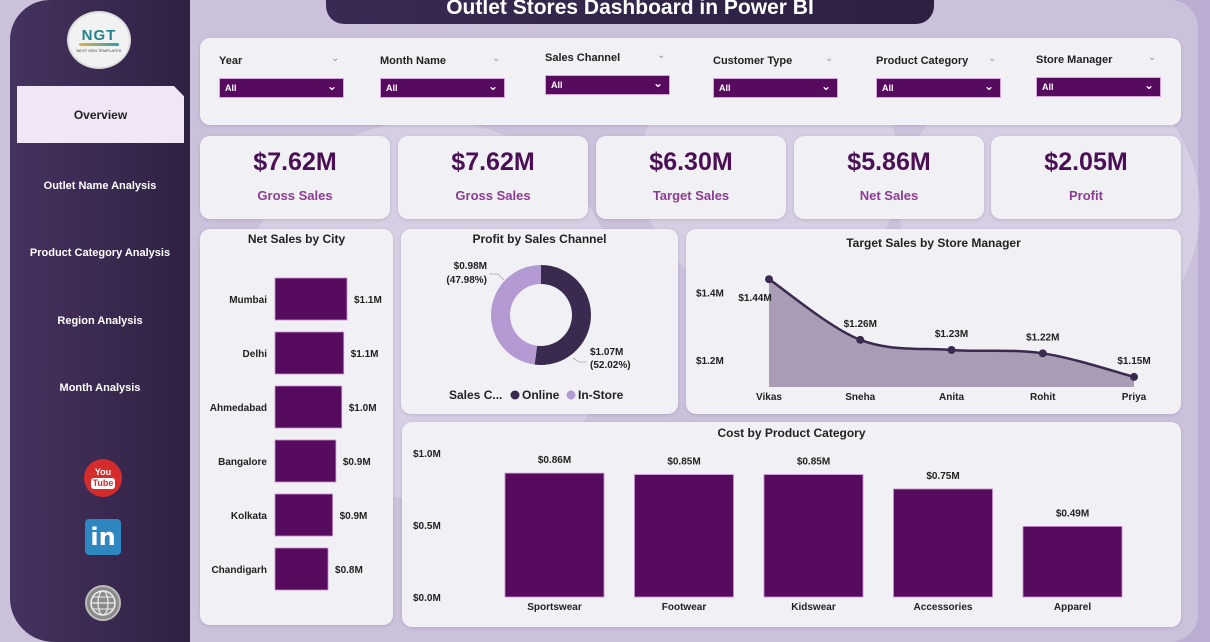 Image resolution: width=1210 pixels, height=642 pixels. What do you see at coordinates (249, 516) in the screenshot?
I see `city-axis-label: Kolkata` at bounding box center [249, 516].